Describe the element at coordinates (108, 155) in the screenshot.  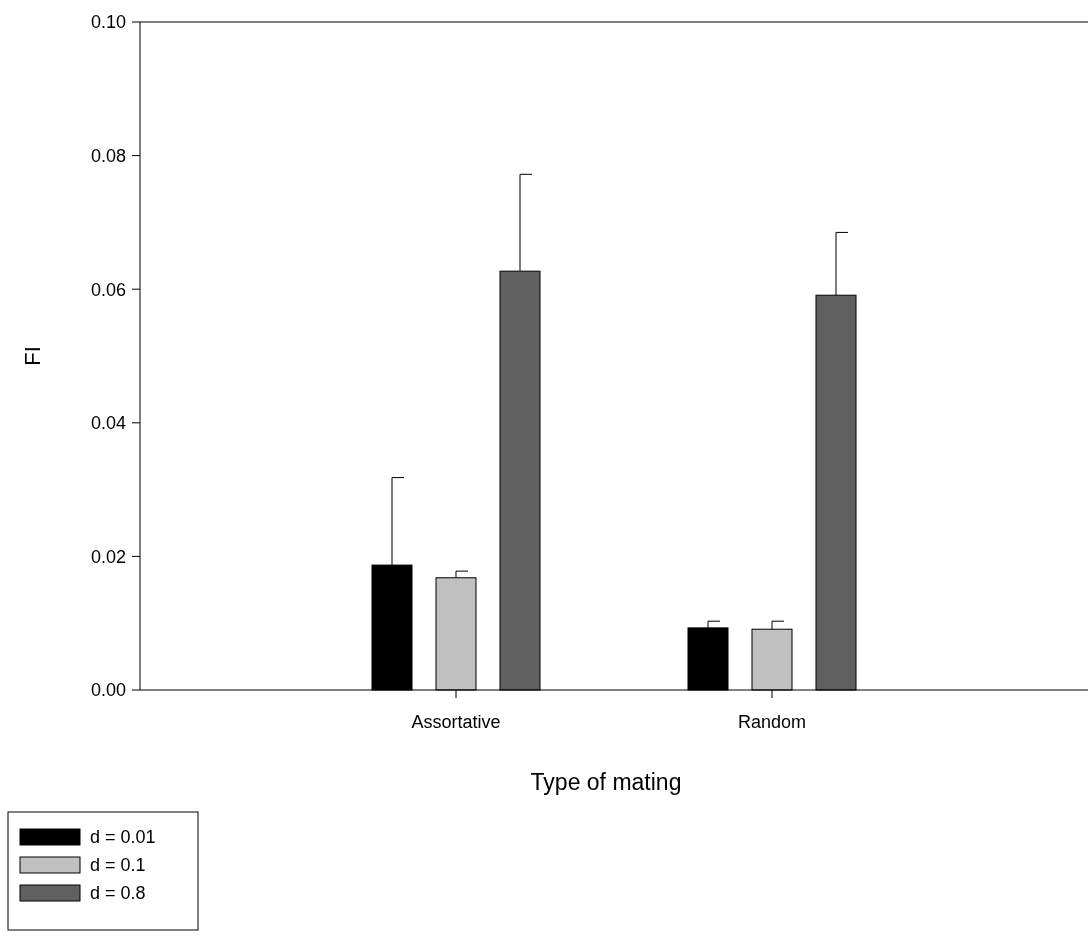
I see `y-tick-label: 0.08` at that location.